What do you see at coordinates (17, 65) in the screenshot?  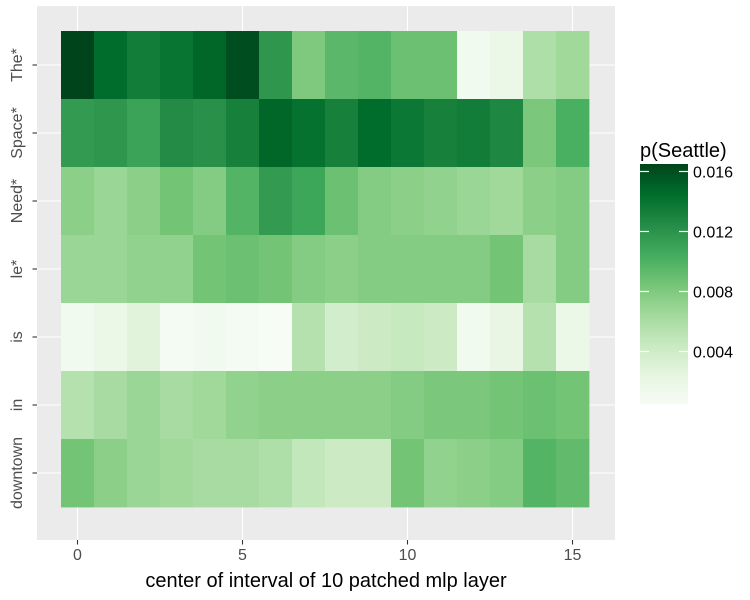 I see `y-tick-label: The*` at bounding box center [17, 65].